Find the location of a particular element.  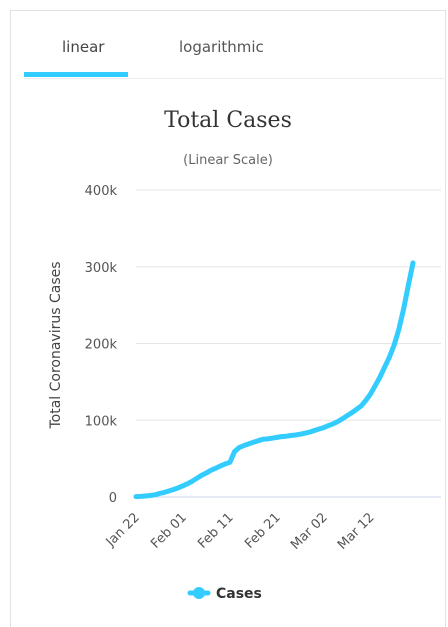

y-axis-ticks: 0 100k 200k 300k 400k is located at coordinates (101, 345).